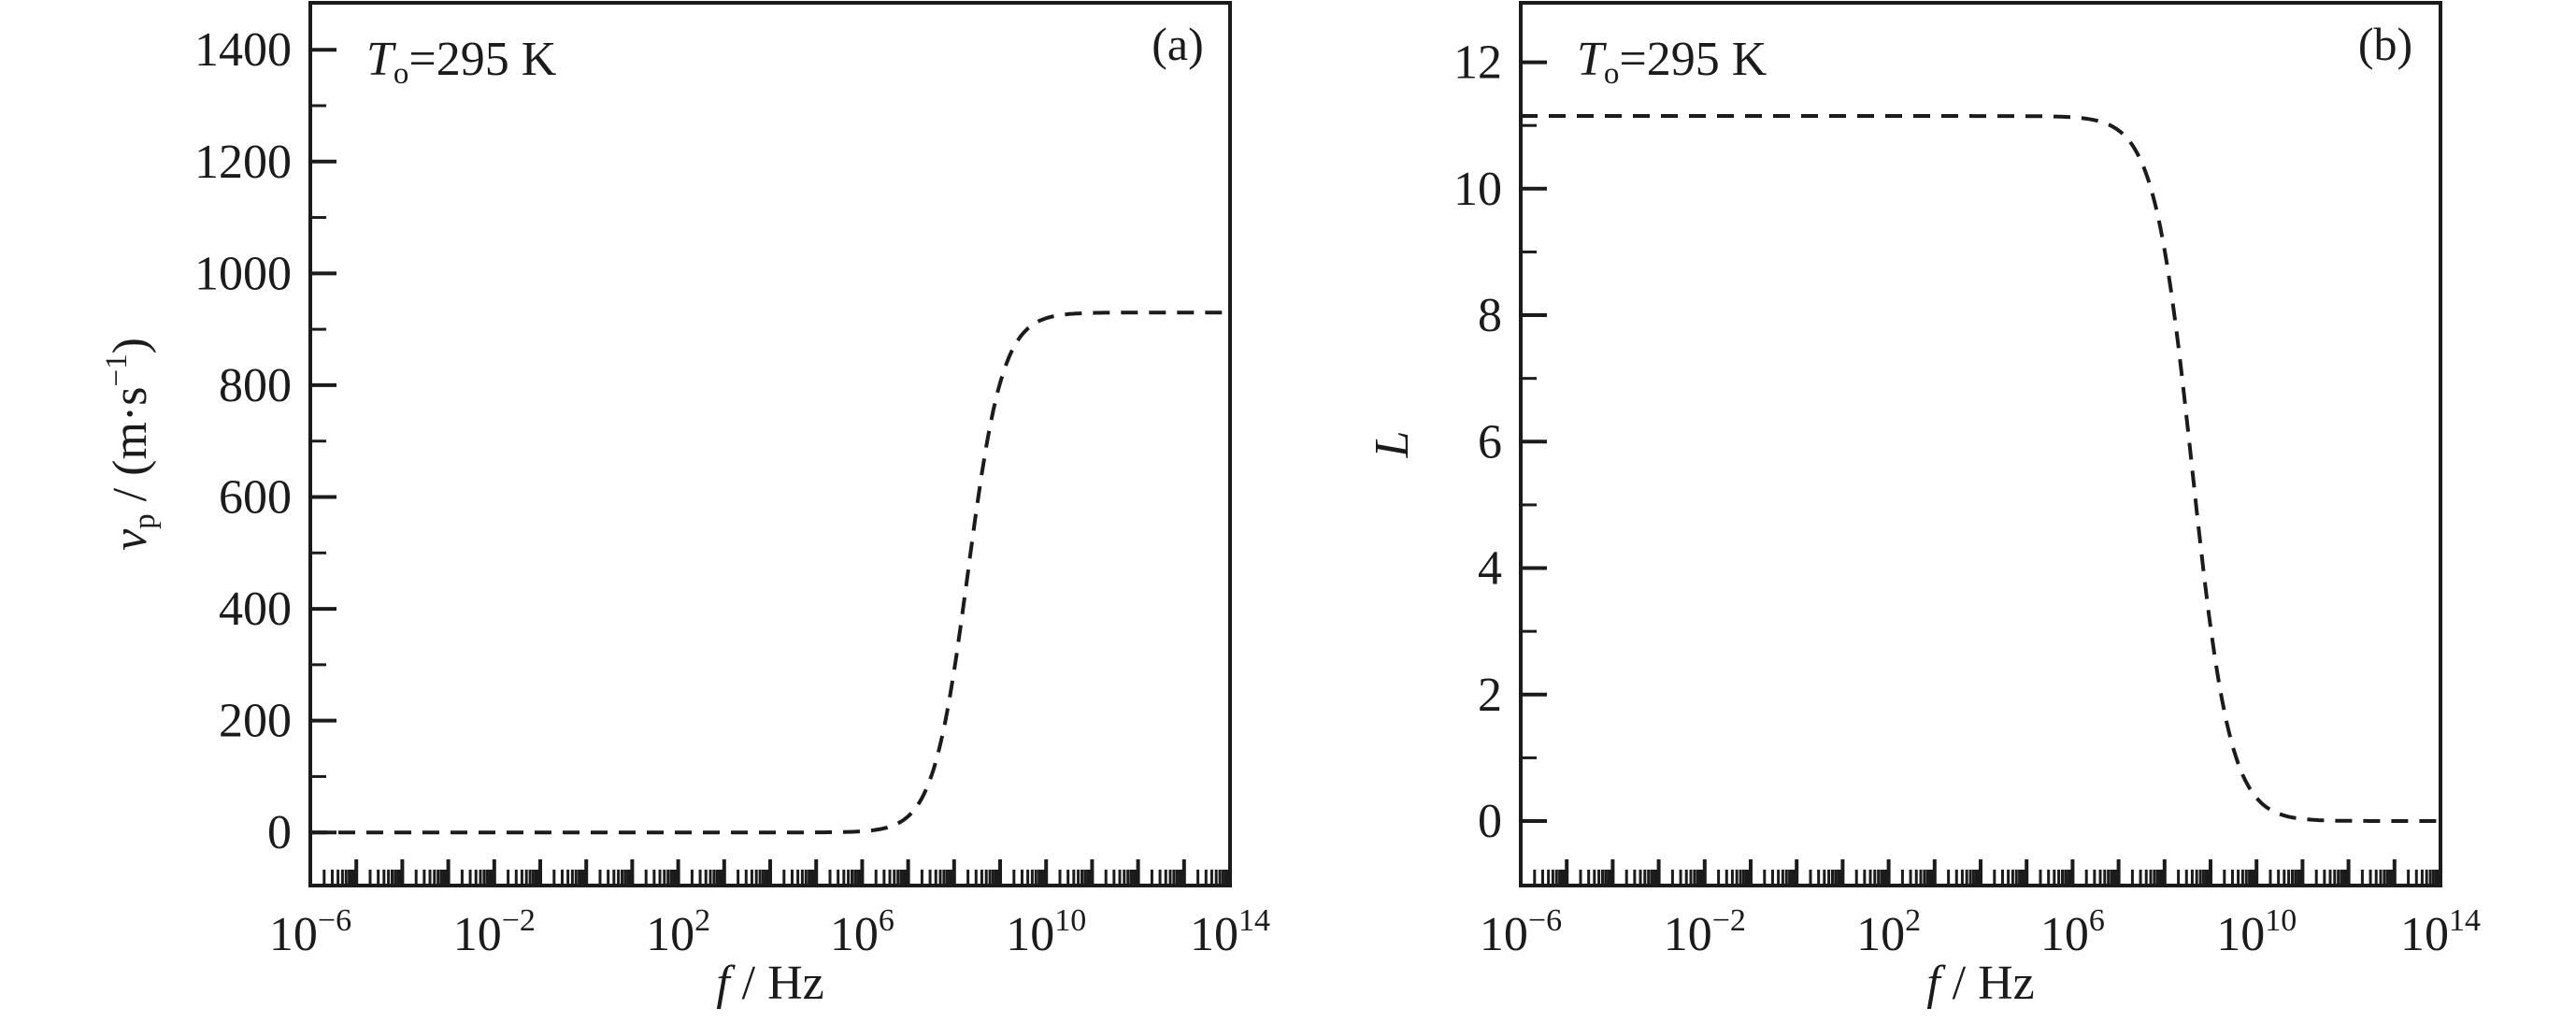  What do you see at coordinates (255, 385) in the screenshot?
I see `y-tick-label: 800` at bounding box center [255, 385].